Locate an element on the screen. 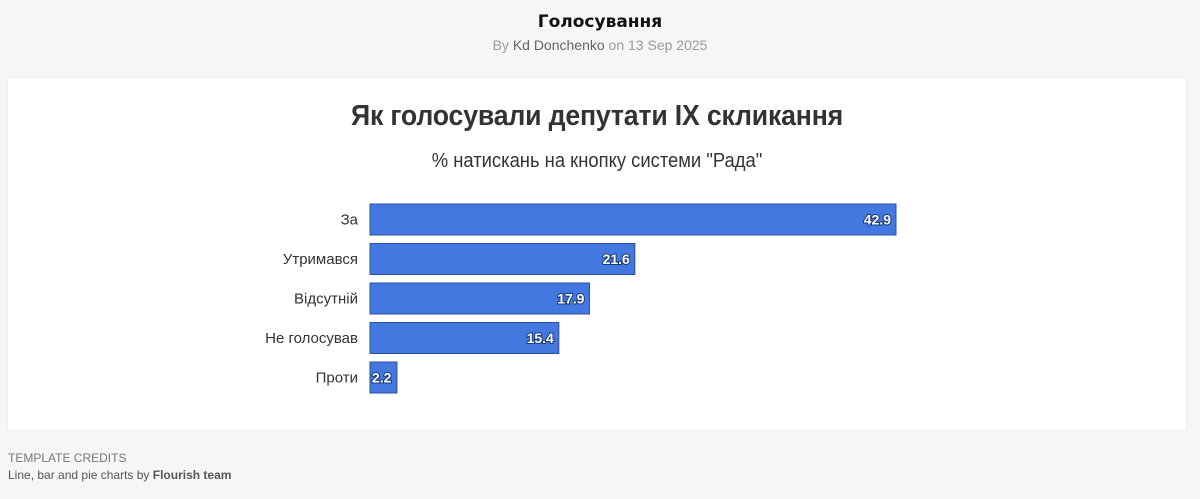 Image resolution: width=1200 pixels, height=499 pixels. category-label-3: Не голосував is located at coordinates (311, 338).